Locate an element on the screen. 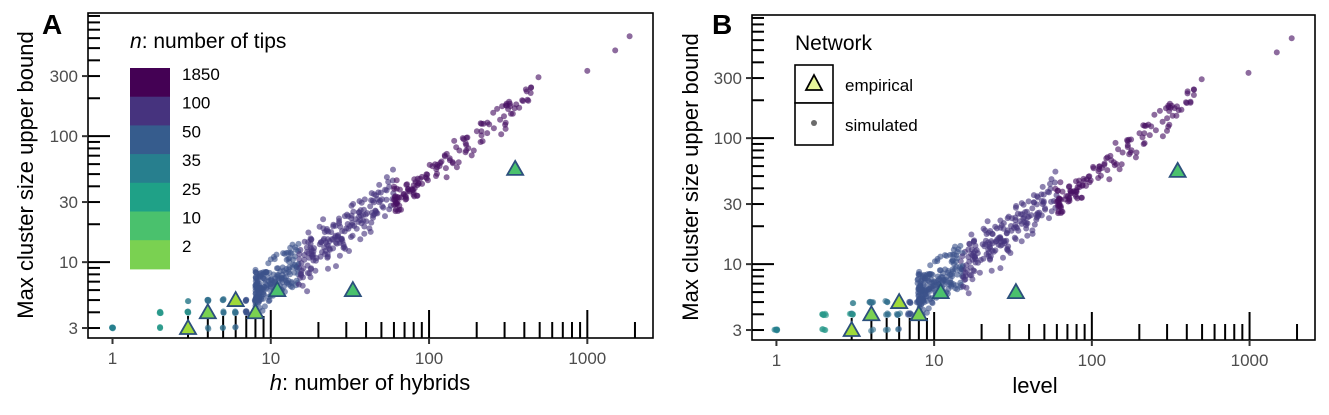 This screenshot has width=1329, height=415. legend-bin-label: 1850 is located at coordinates (201, 74).